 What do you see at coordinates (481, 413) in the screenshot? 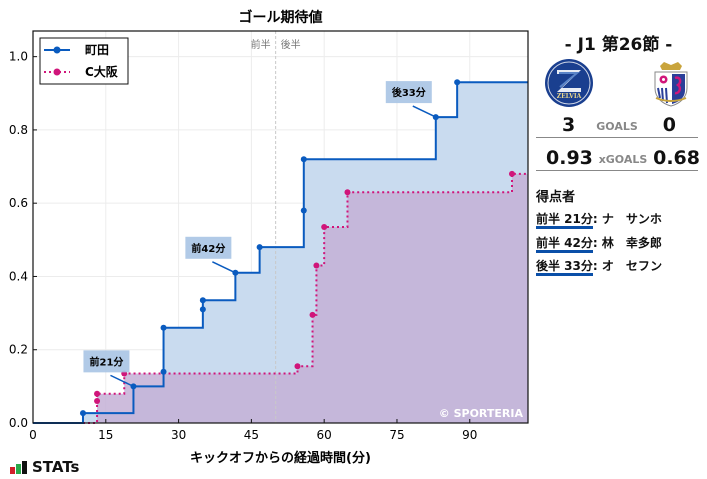
I see `watermark: © SPORTERIA` at bounding box center [481, 413].